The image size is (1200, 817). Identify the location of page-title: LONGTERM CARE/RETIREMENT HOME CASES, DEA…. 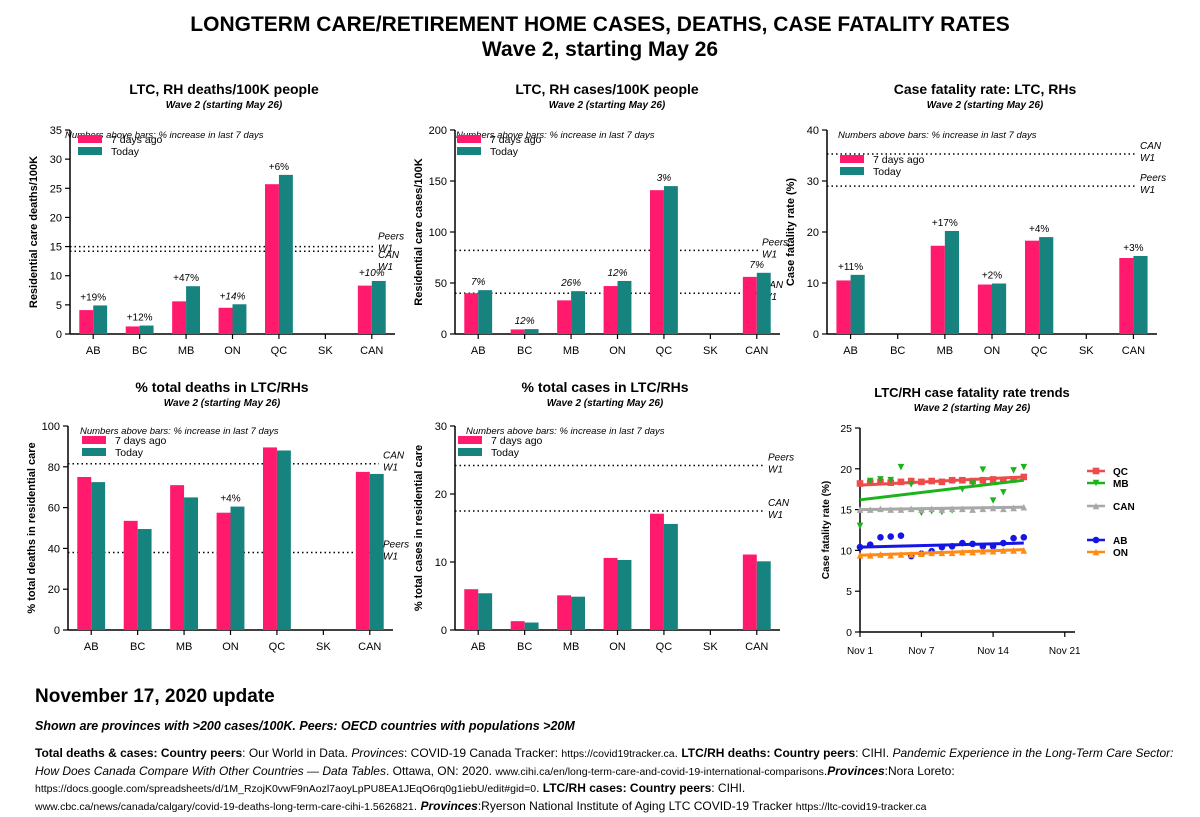
(600, 24).